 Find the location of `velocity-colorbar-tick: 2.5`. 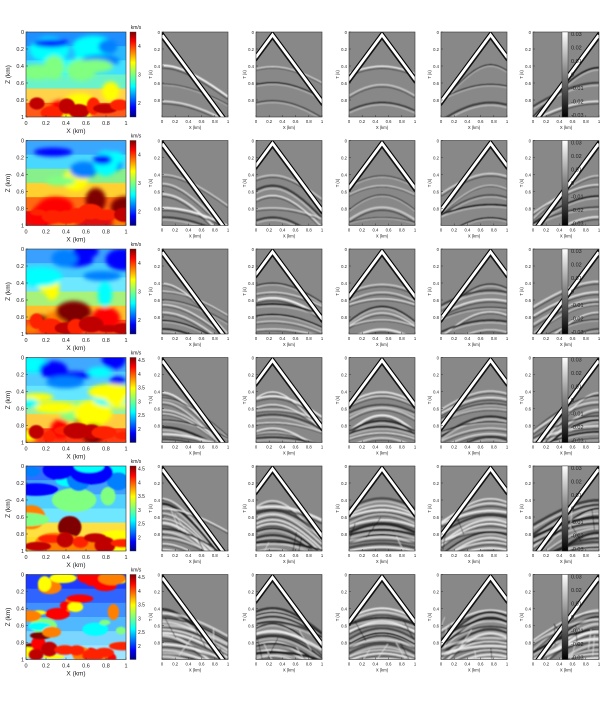

velocity-colorbar-tick: 2.5 is located at coordinates (141, 633).